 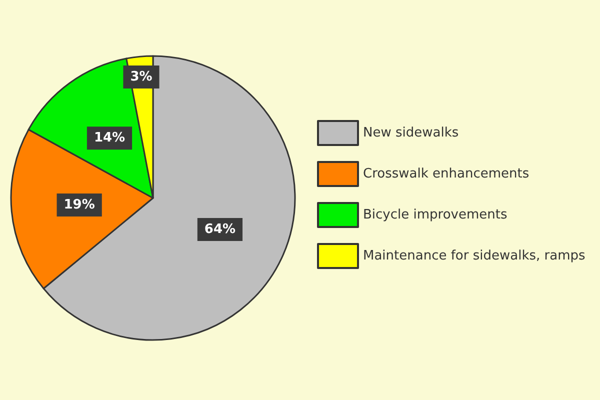 I want to click on data-label: 19%, so click(x=79, y=204).